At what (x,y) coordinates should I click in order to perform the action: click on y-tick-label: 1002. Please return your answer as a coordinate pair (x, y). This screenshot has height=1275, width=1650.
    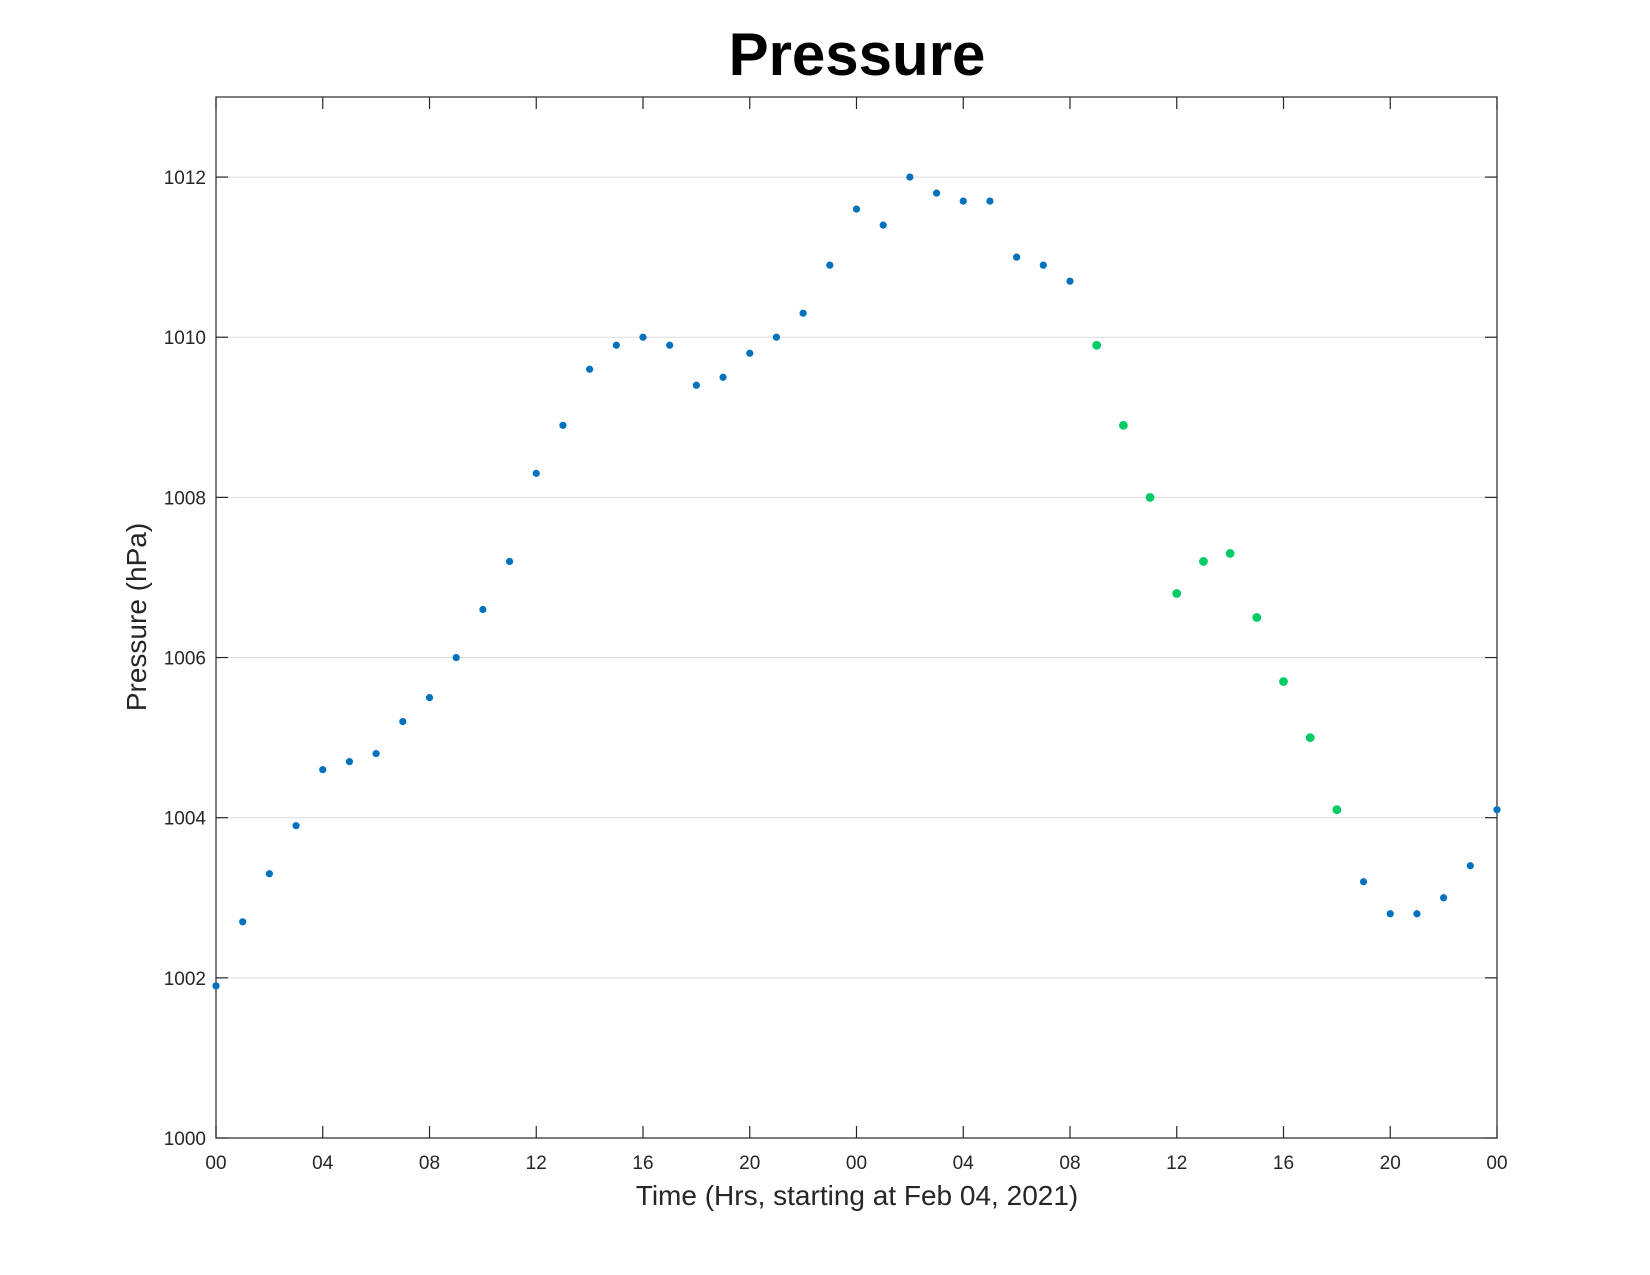
    Looking at the image, I should click on (185, 979).